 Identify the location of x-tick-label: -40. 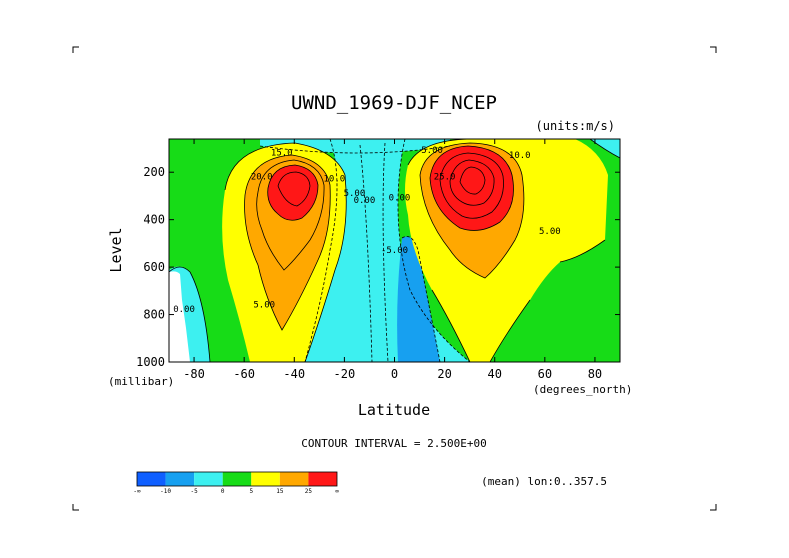
(294, 374).